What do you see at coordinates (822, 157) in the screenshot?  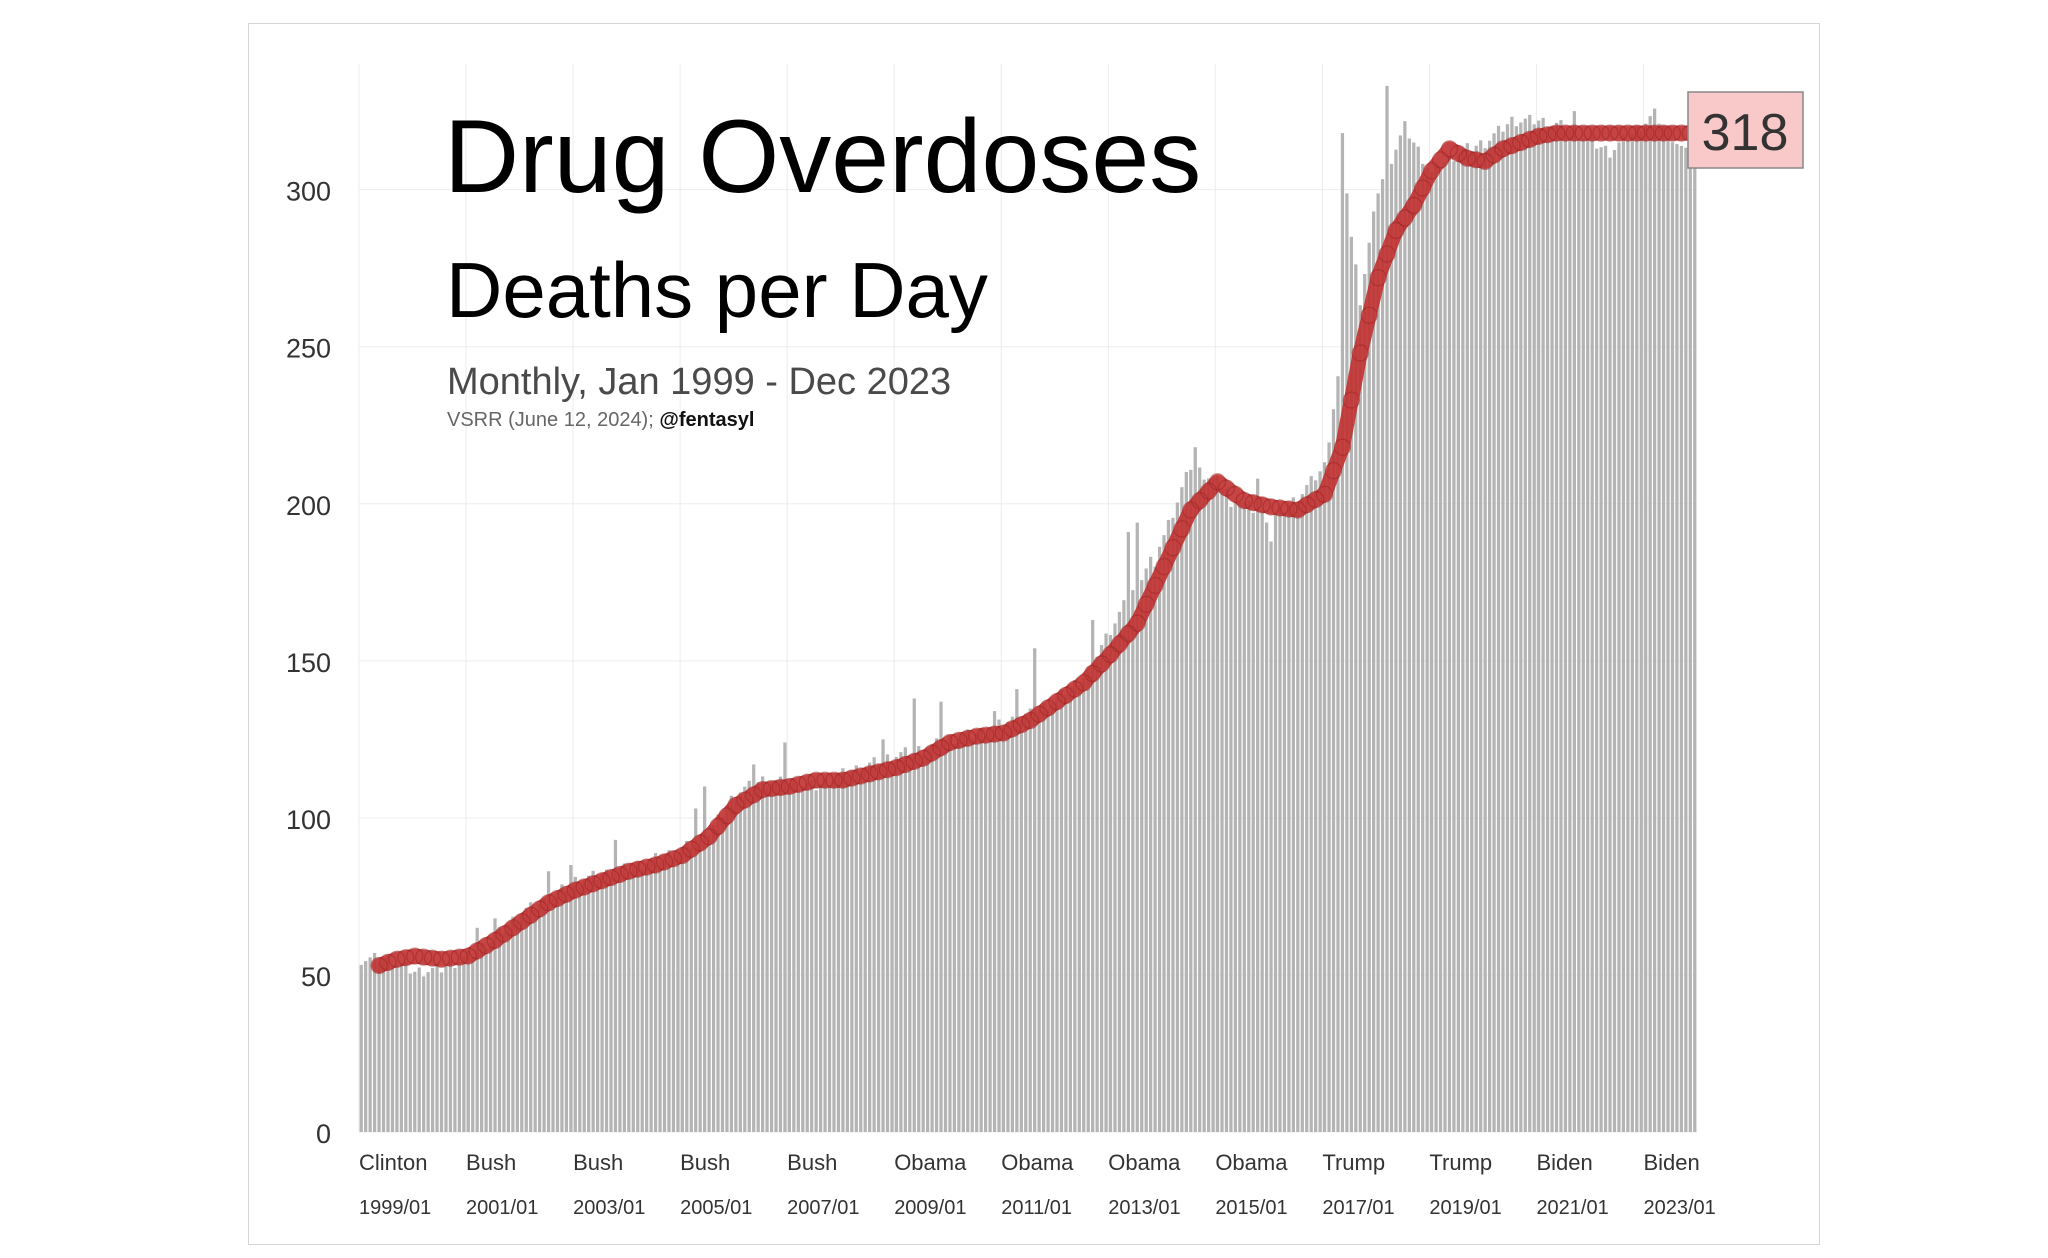 I see `chart-title: Drug Overdoses` at bounding box center [822, 157].